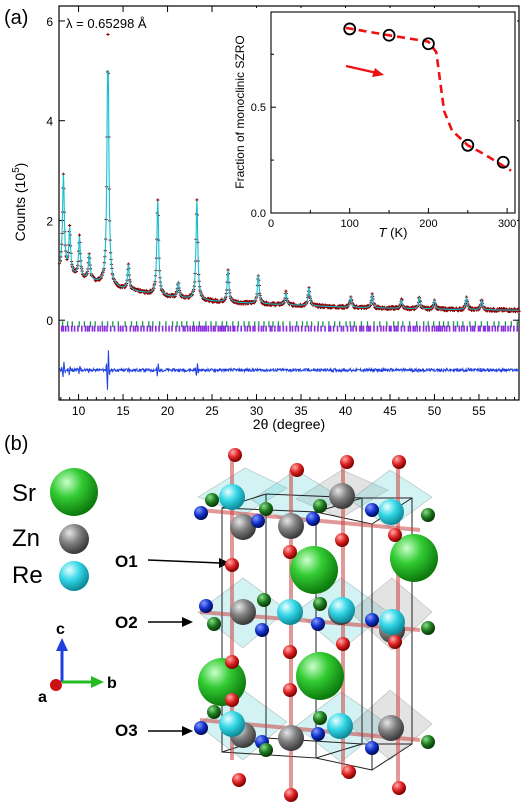 The width and height of the screenshot is (527, 808). I want to click on bragg-ticks-phase1, so click(289, 324).